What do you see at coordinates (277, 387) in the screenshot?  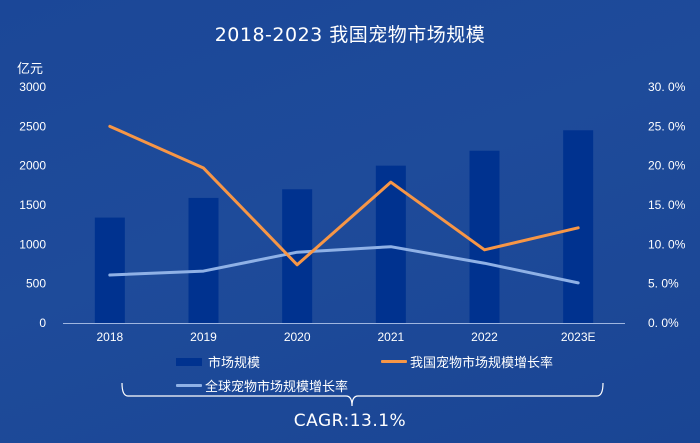 I see `legend-label: 全球宠物市场规模增长率` at bounding box center [277, 387].